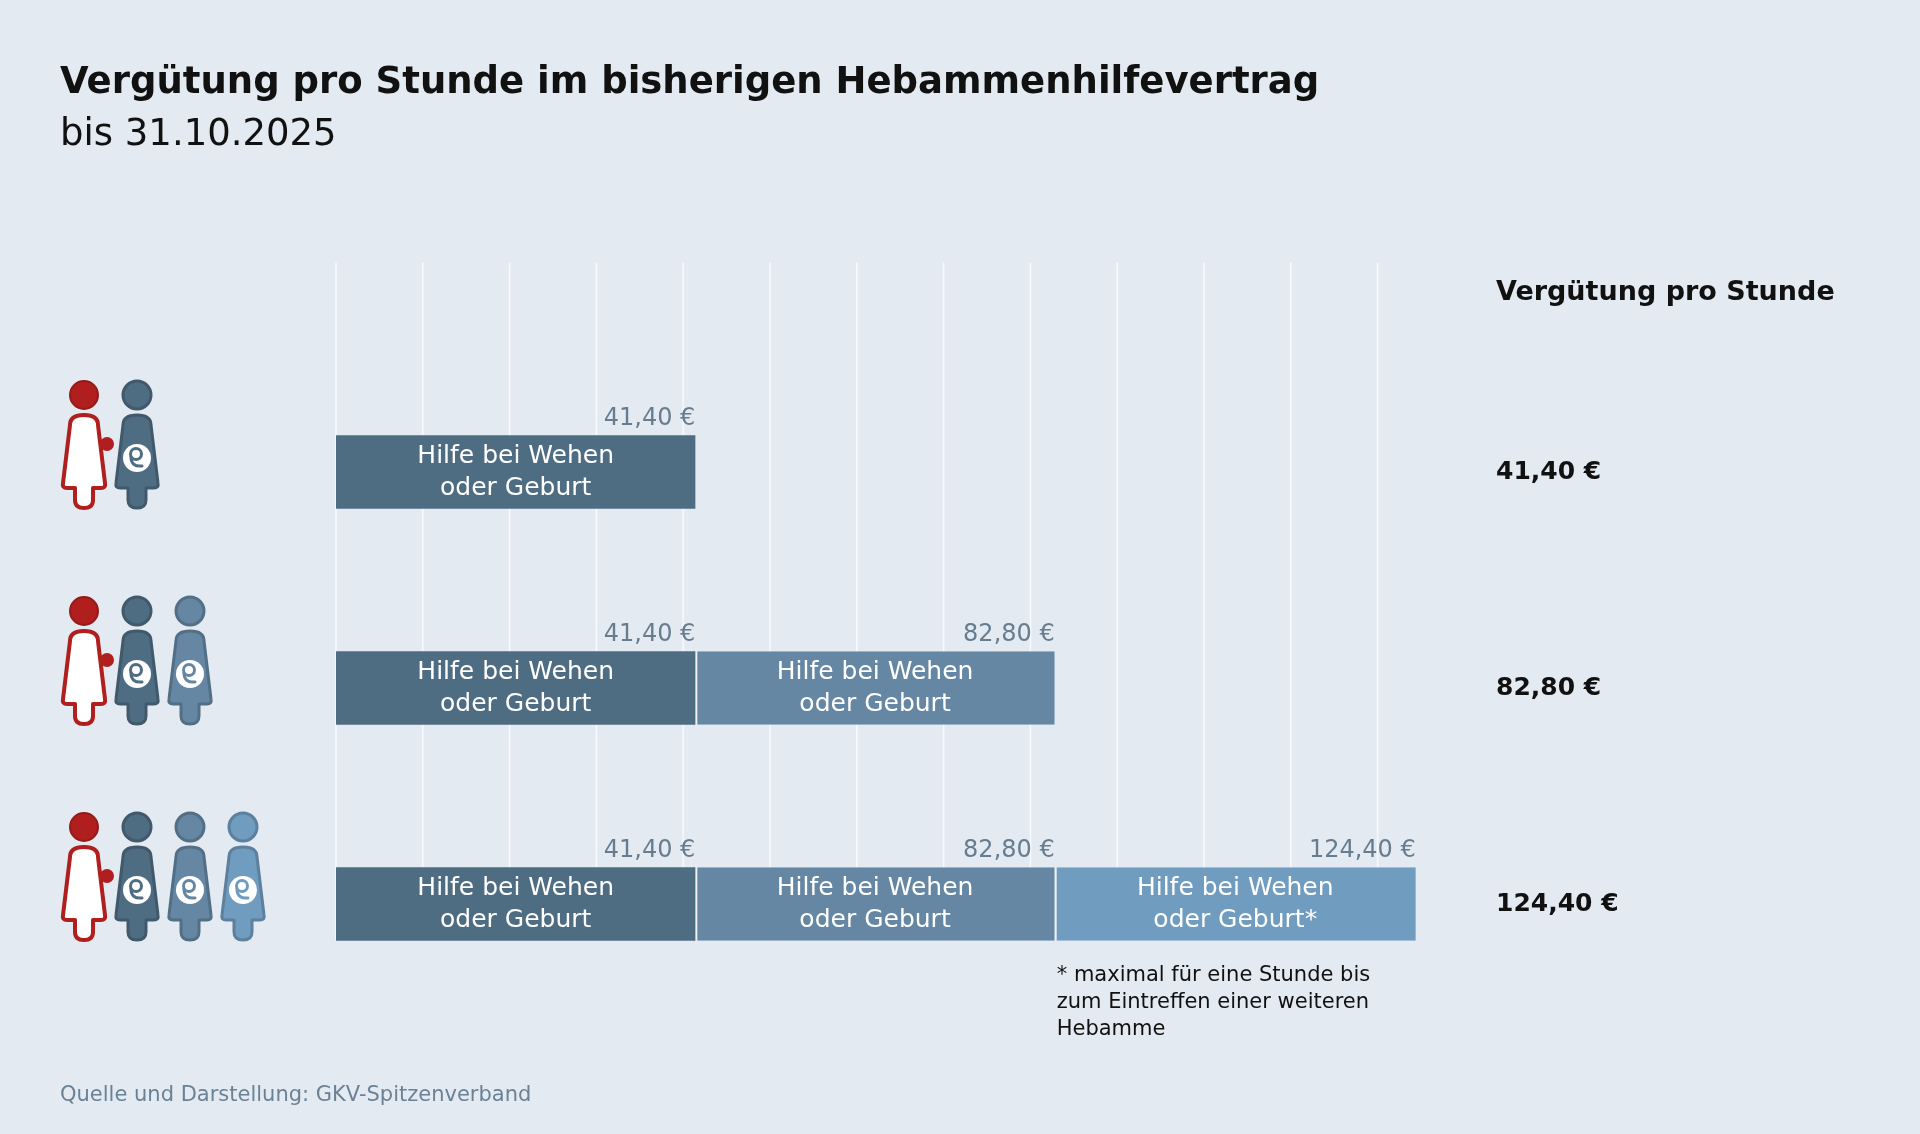  I want to click on y-tick-label: 124,40 €, so click(1557, 902).